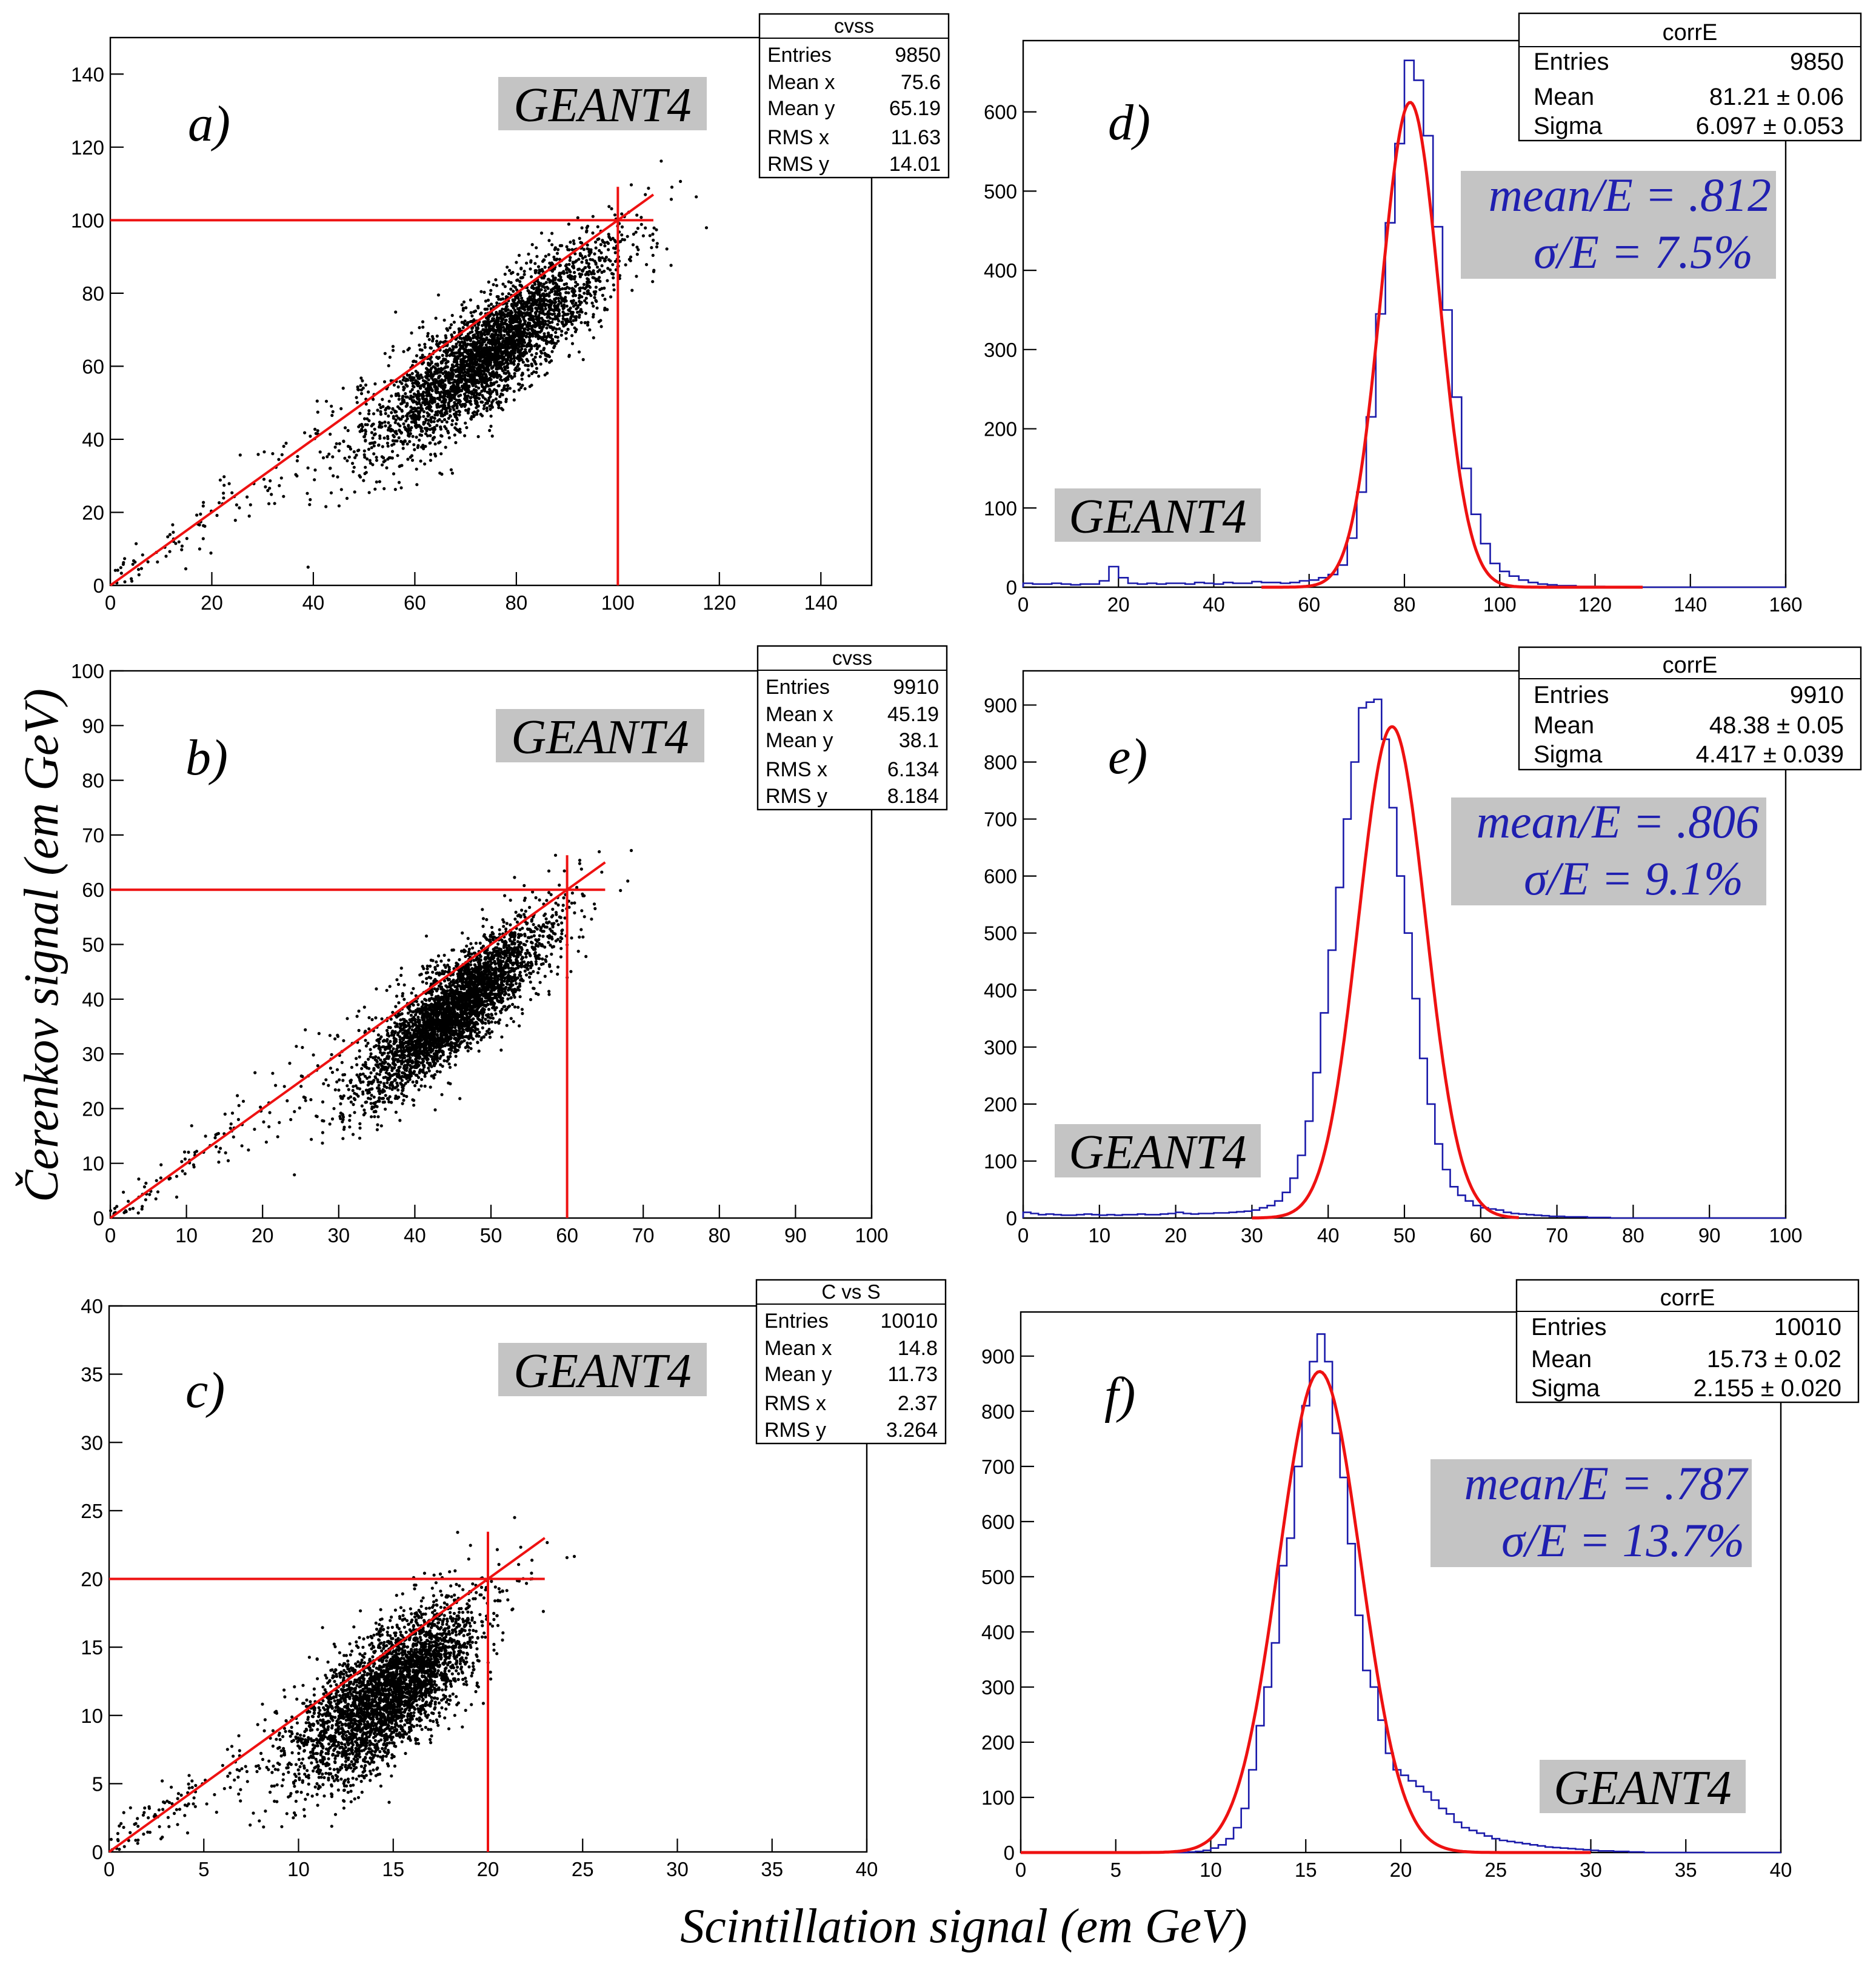  I want to click on y-tick-label: 140, so click(88, 74).